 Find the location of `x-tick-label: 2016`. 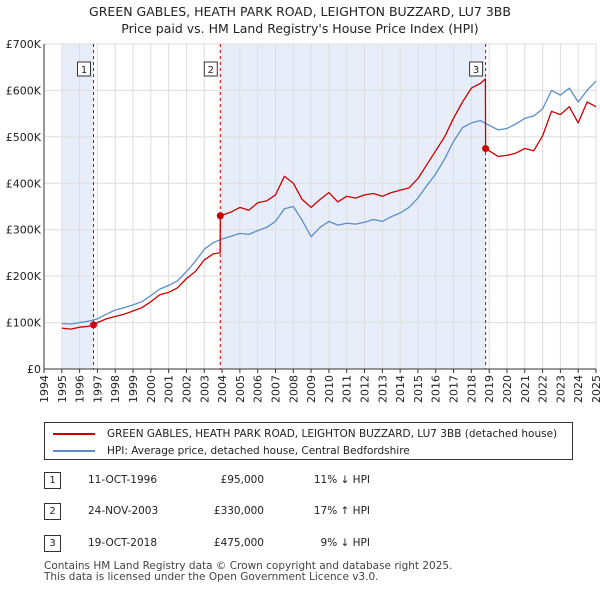

x-tick-label: 2016 is located at coordinates (436, 389).